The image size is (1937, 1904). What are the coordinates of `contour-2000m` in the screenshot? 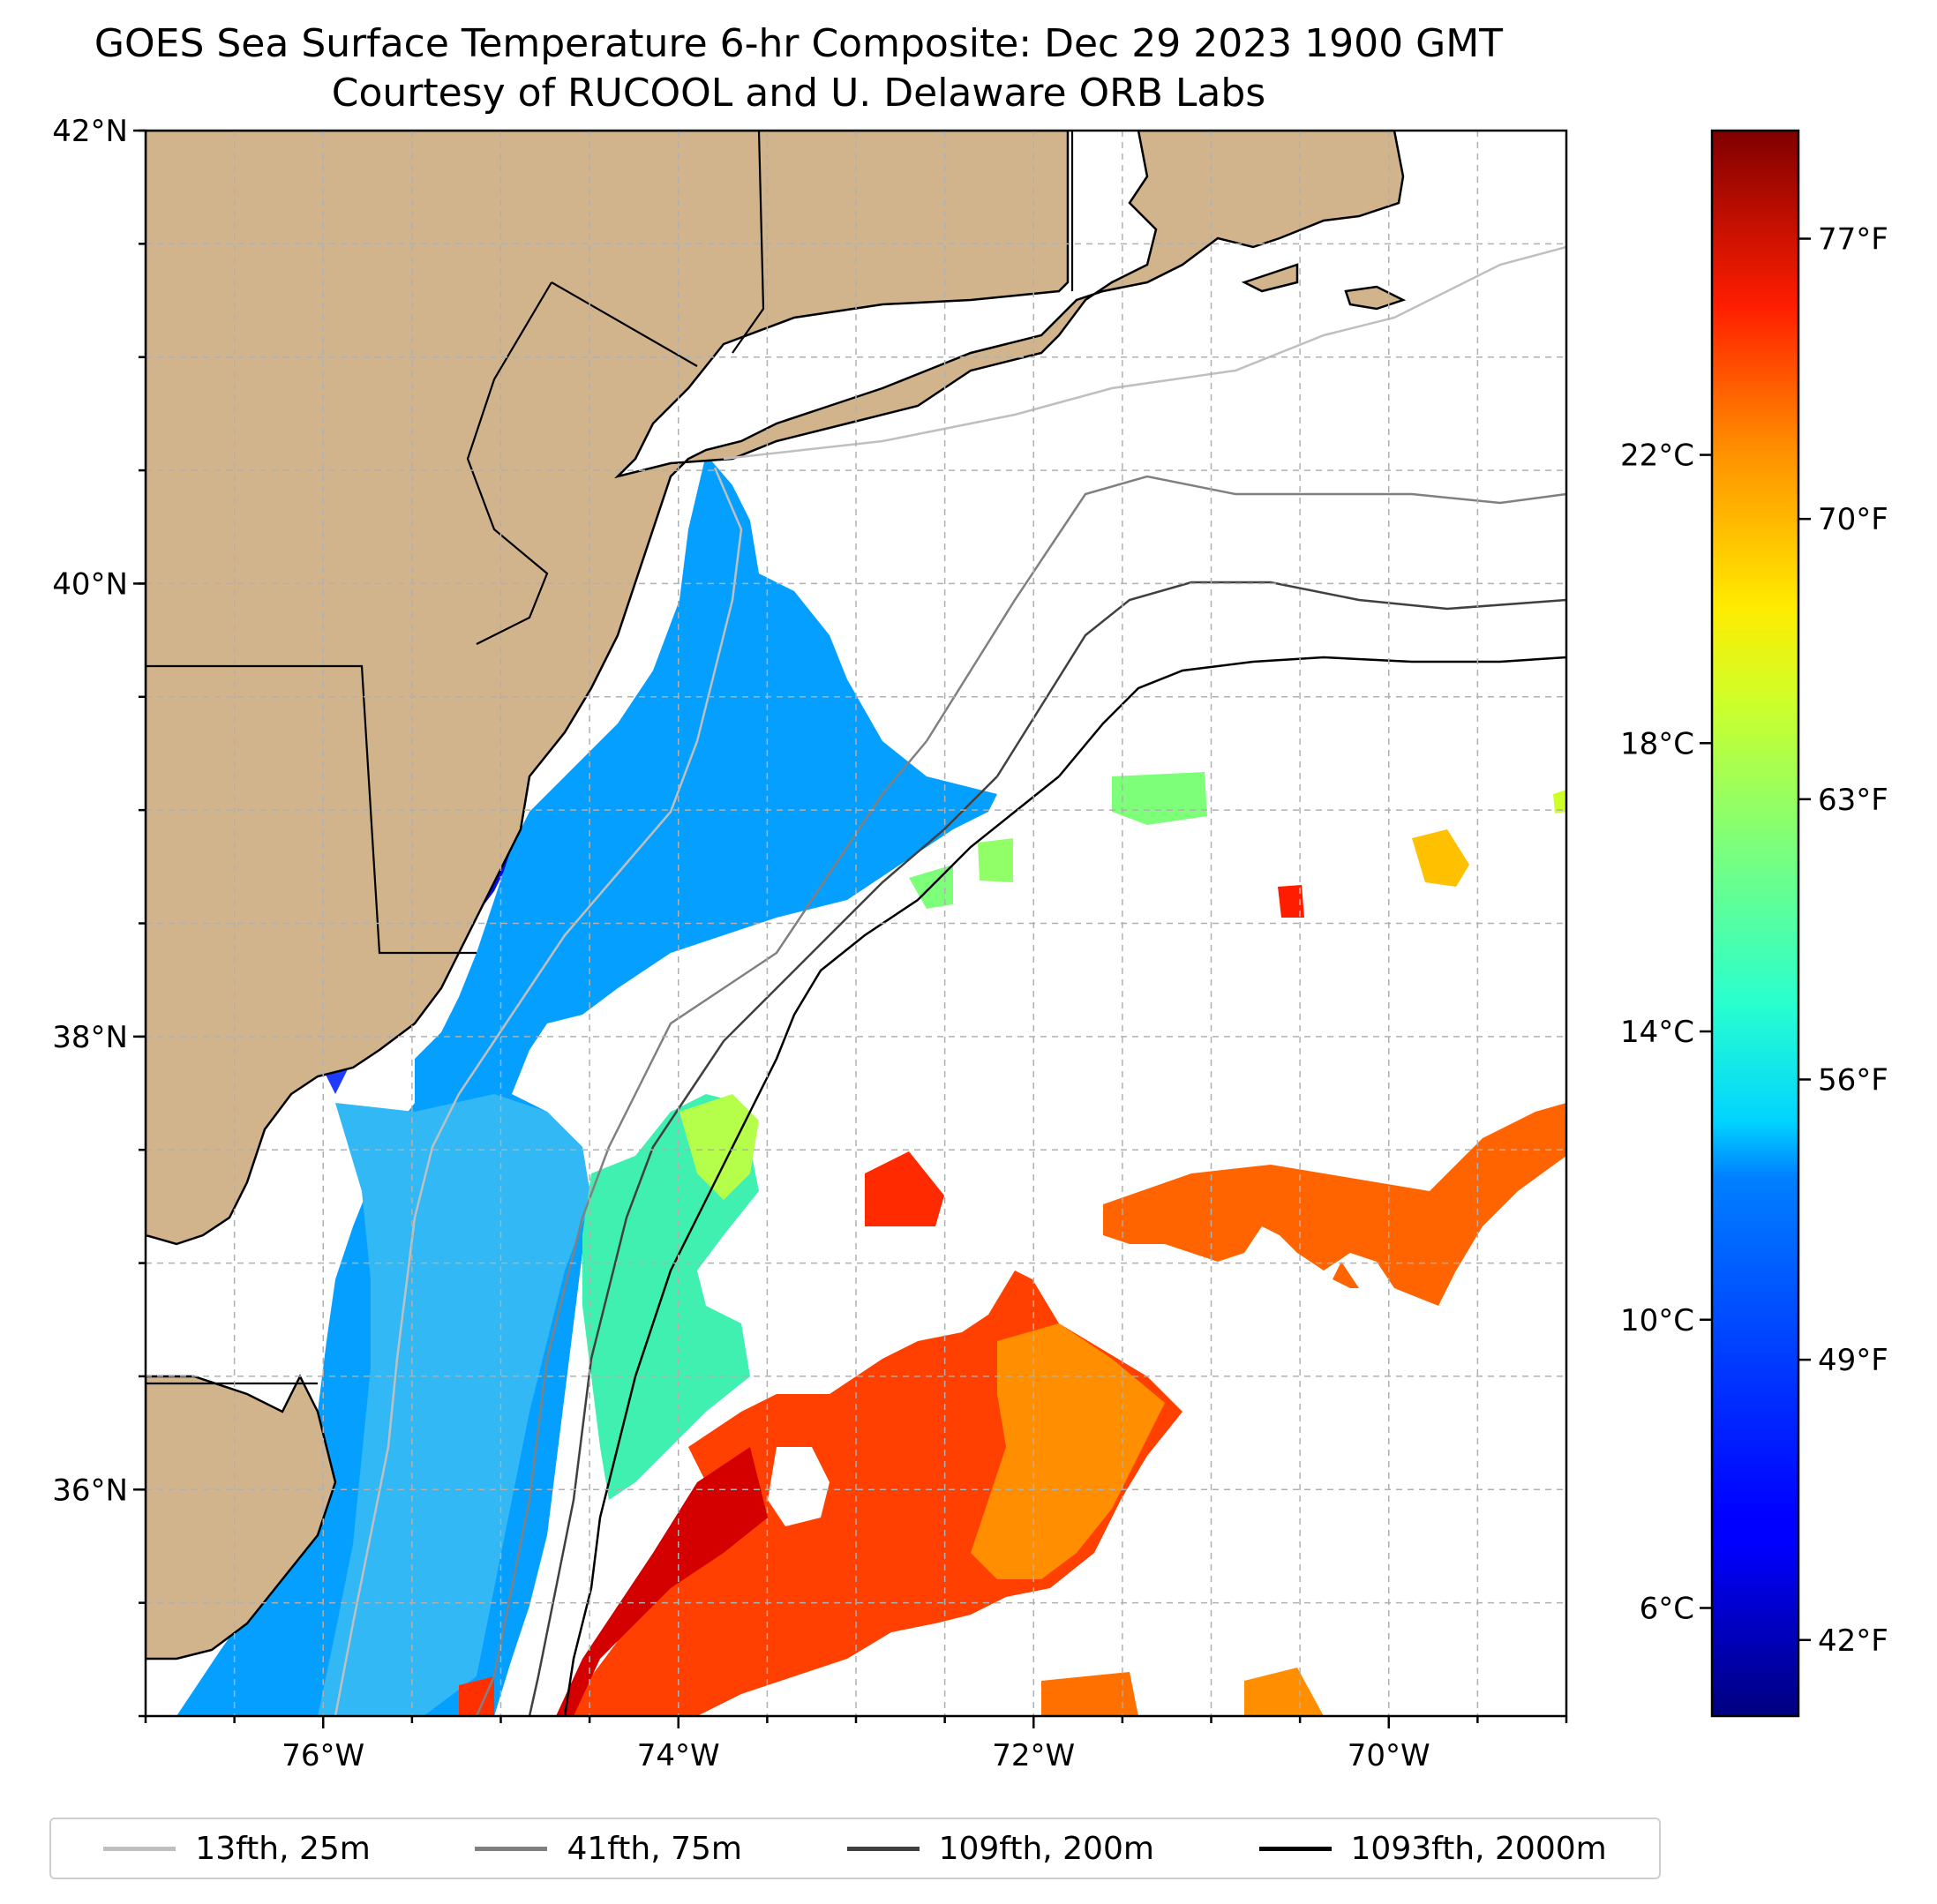 It's located at (812, 1246).